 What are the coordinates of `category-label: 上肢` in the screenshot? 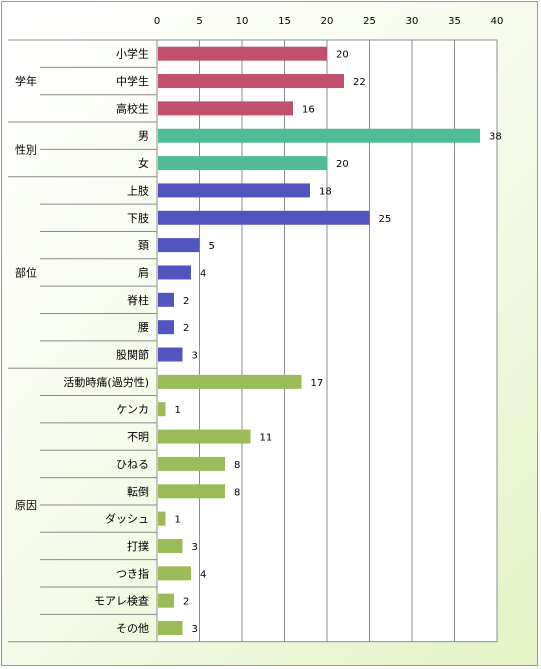 It's located at (138, 190).